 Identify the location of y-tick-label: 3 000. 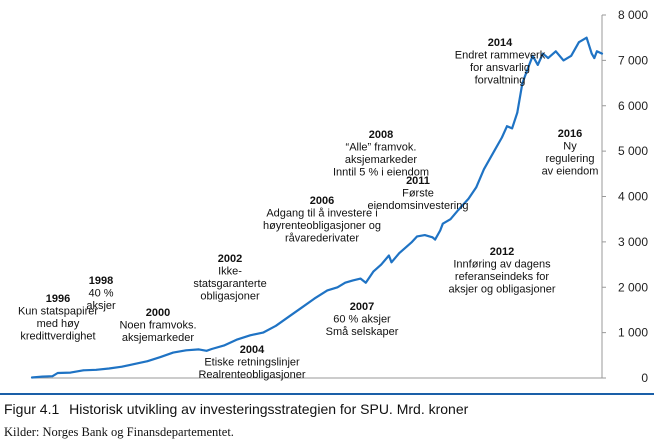
(633, 242).